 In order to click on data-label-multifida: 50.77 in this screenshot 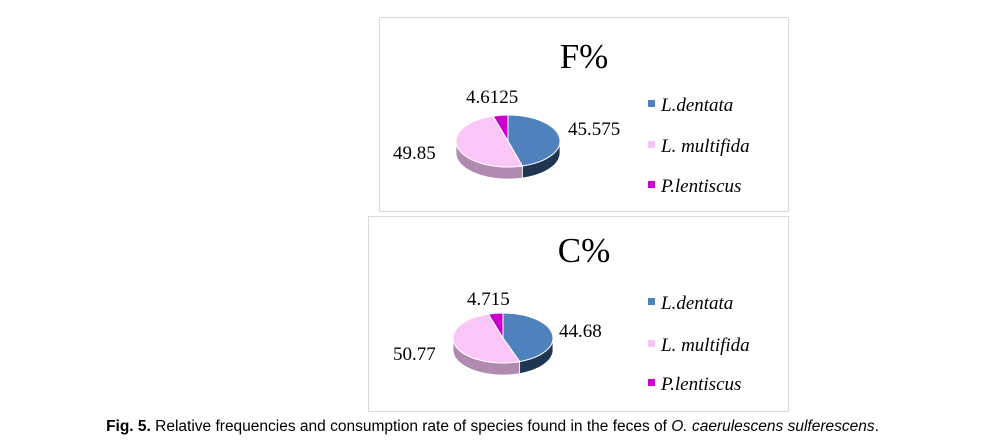, I will do `click(414, 354)`.